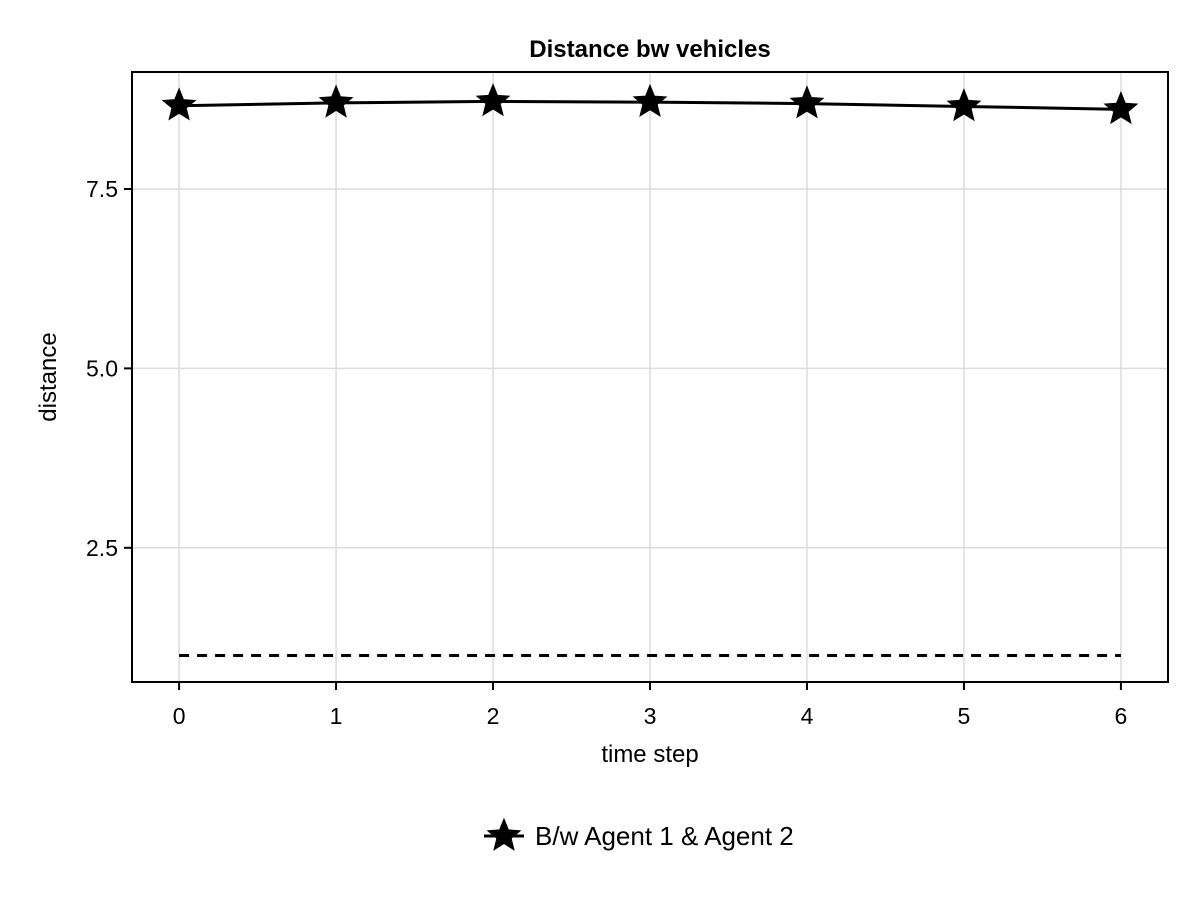 Image resolution: width=1200 pixels, height=900 pixels. What do you see at coordinates (807, 716) in the screenshot?
I see `x-tick-label: 4` at bounding box center [807, 716].